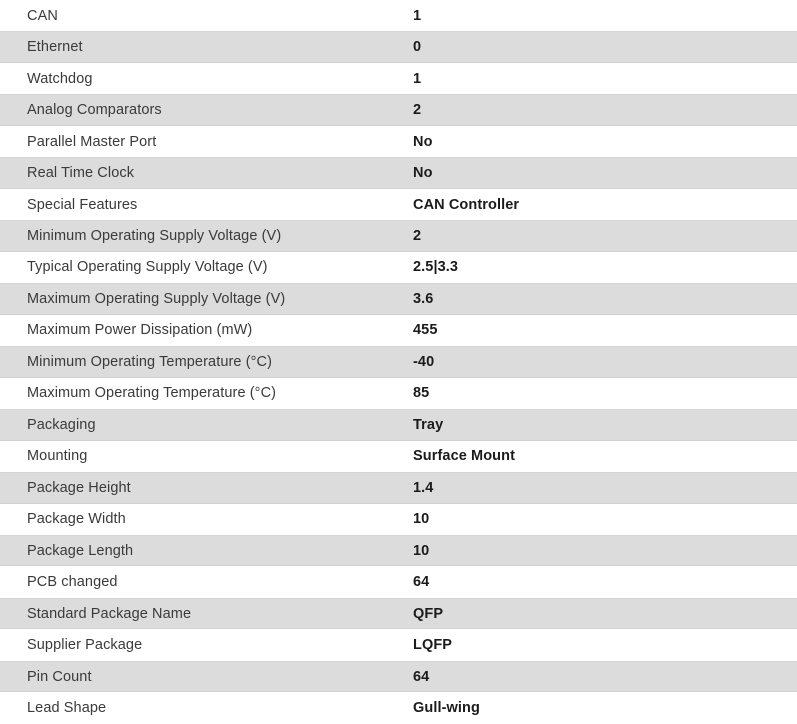  I want to click on spec-label: CAN, so click(42, 15).